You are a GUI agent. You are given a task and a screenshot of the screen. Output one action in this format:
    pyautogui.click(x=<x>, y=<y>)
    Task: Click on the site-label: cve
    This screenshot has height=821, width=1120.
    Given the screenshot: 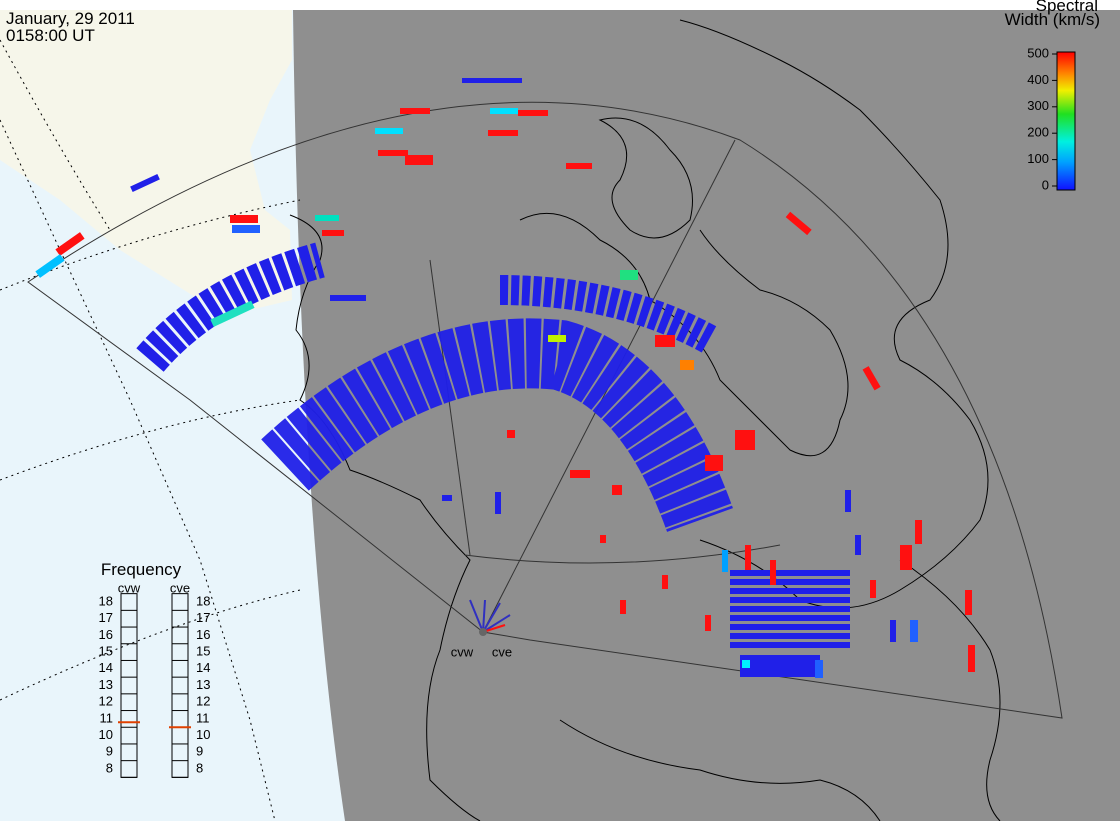 What is the action you would take?
    pyautogui.click(x=502, y=651)
    